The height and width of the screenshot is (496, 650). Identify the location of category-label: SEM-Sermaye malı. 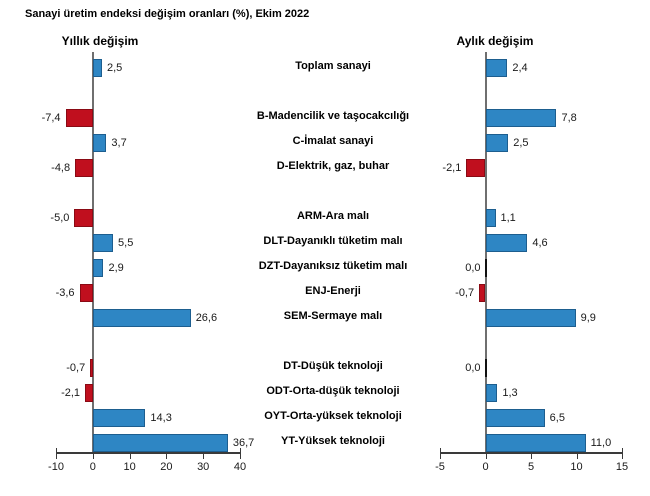
(333, 316).